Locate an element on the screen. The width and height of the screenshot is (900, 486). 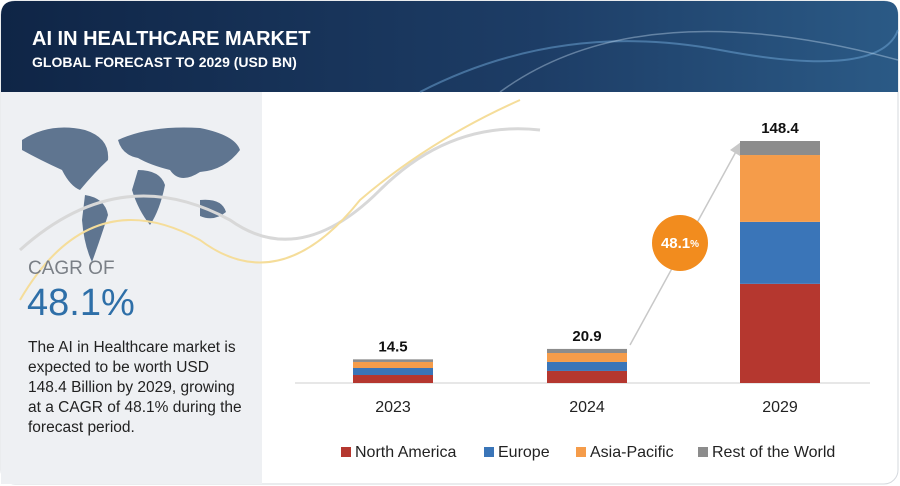
legend-label: North America is located at coordinates (405, 452).